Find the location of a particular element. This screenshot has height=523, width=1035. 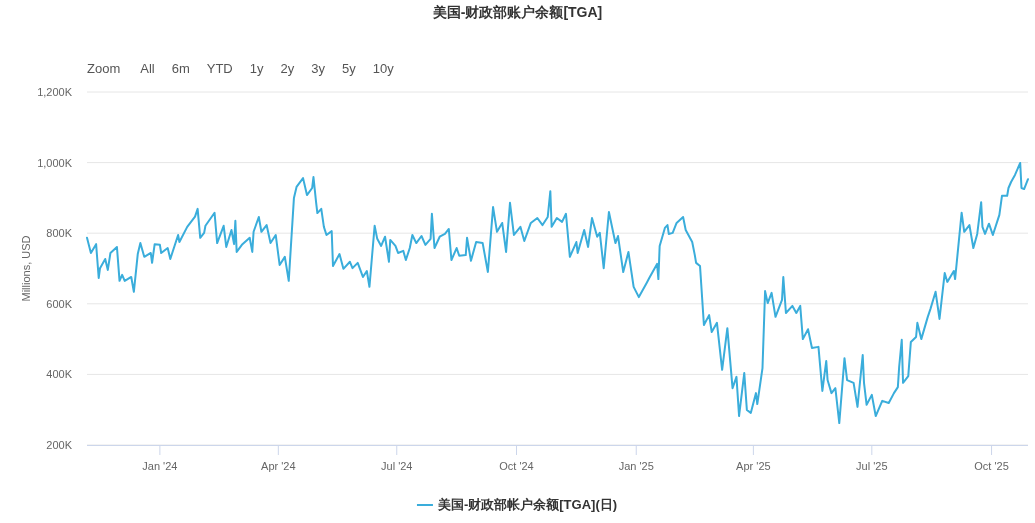

text: 6m is located at coordinates (180, 68).